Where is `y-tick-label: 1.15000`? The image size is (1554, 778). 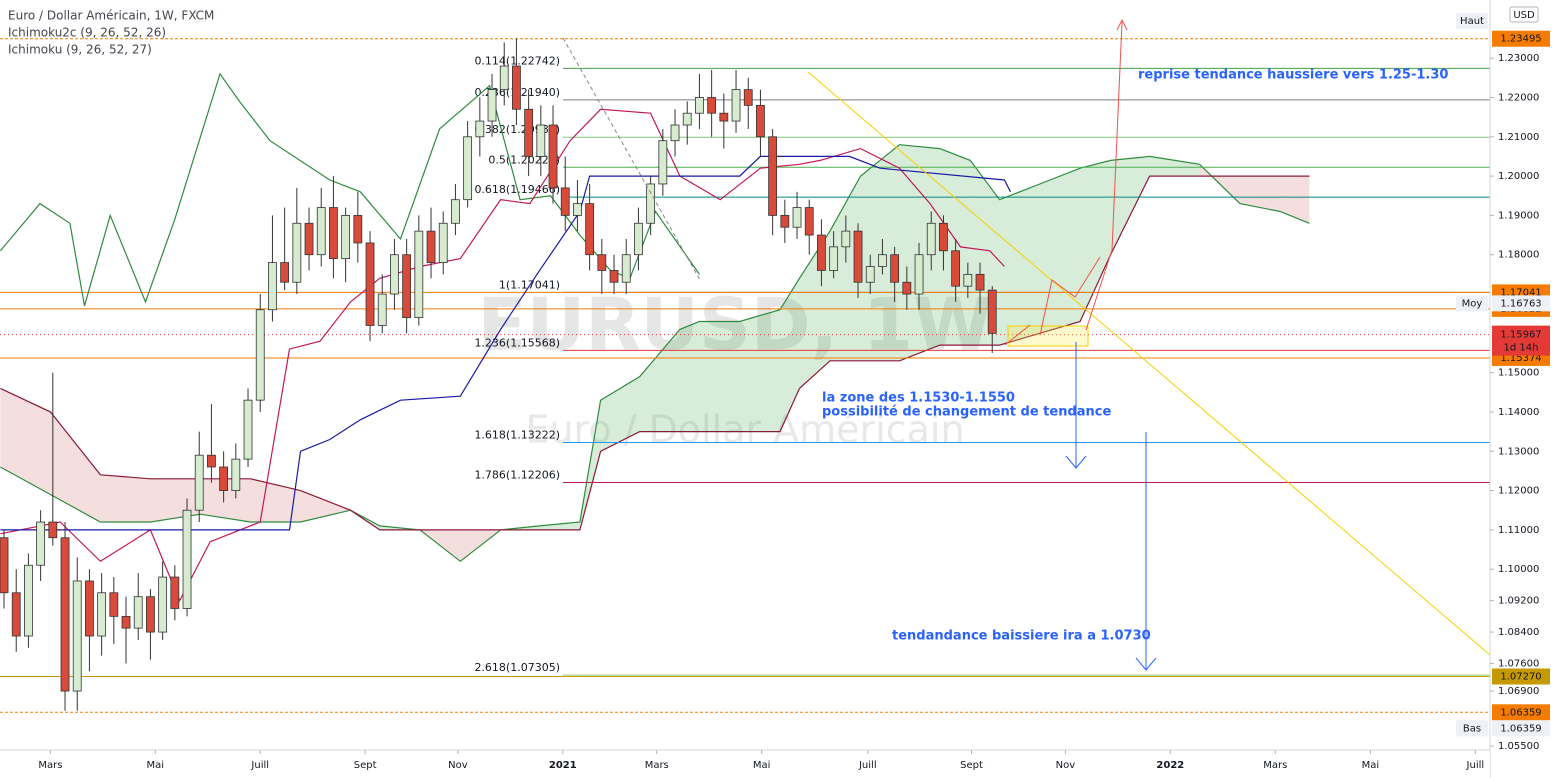
y-tick-label: 1.15000 is located at coordinates (1518, 373).